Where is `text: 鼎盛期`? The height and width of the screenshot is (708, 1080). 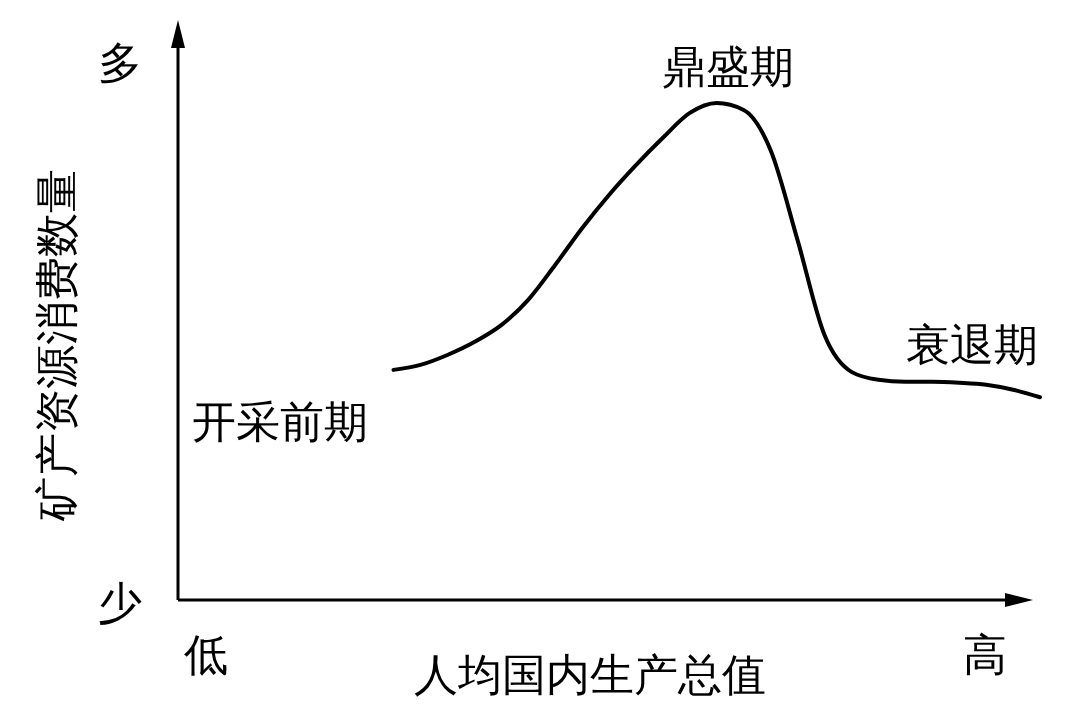
text: 鼎盛期 is located at coordinates (728, 66).